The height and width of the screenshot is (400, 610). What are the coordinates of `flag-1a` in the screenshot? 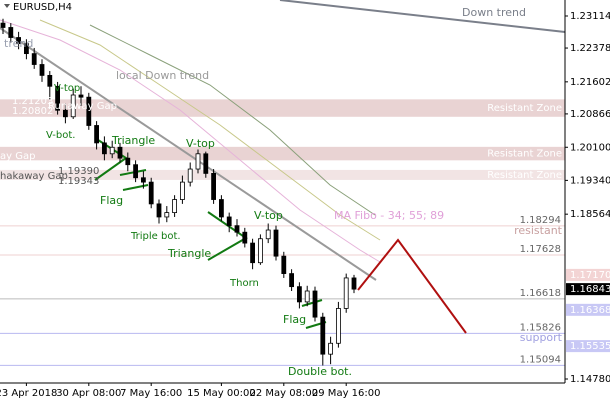 It's located at (133, 172).